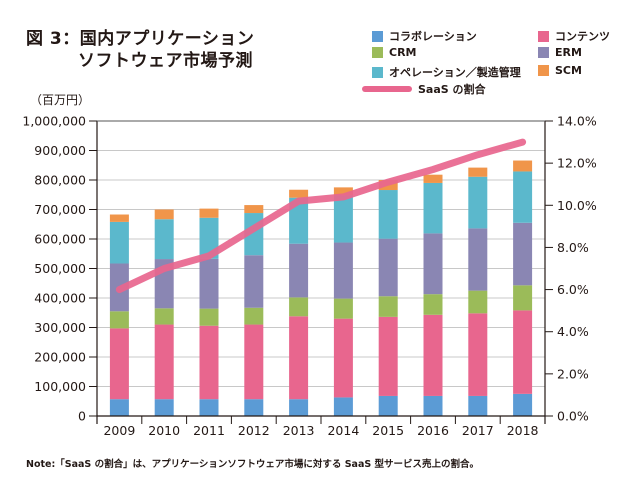 This screenshot has width=636, height=485. What do you see at coordinates (60, 239) in the screenshot?
I see `y-tick-label: 600,000` at bounding box center [60, 239].